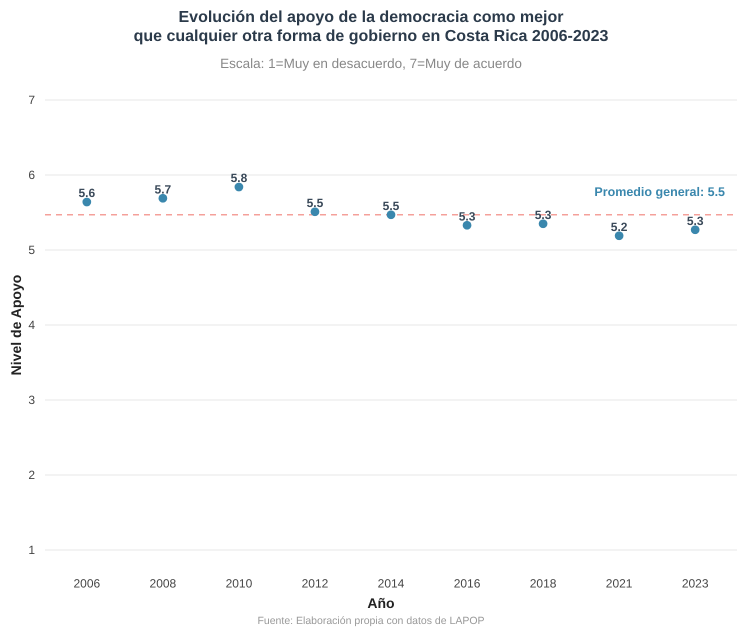 This screenshot has width=737, height=628. I want to click on data-label: 5.6, so click(87, 193).